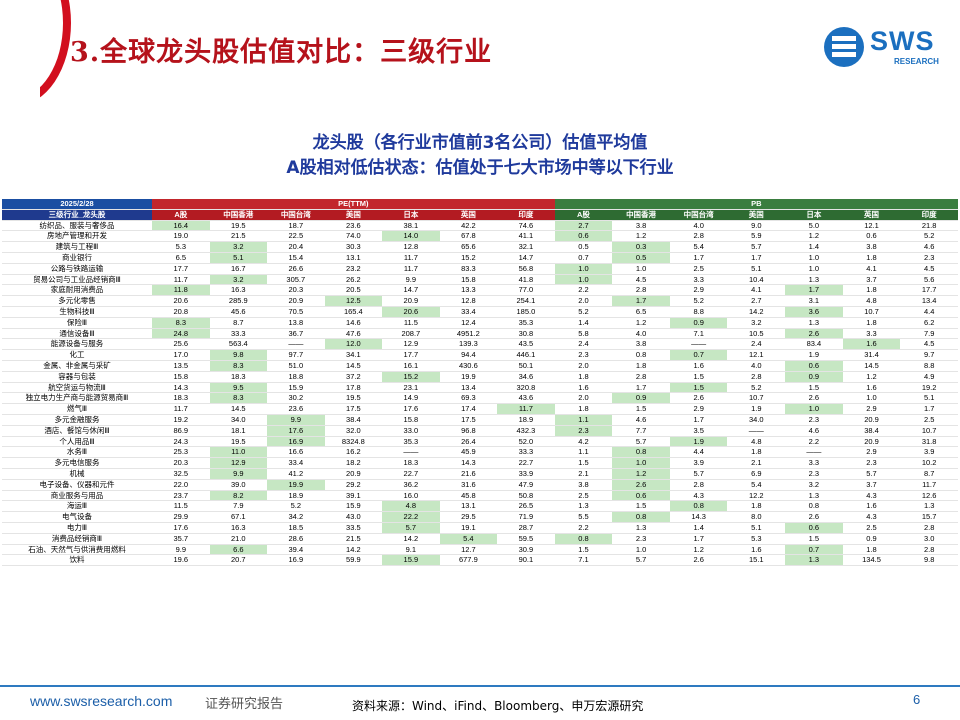 The image size is (960, 720). I want to click on industry-name: 饮料, so click(77, 560).